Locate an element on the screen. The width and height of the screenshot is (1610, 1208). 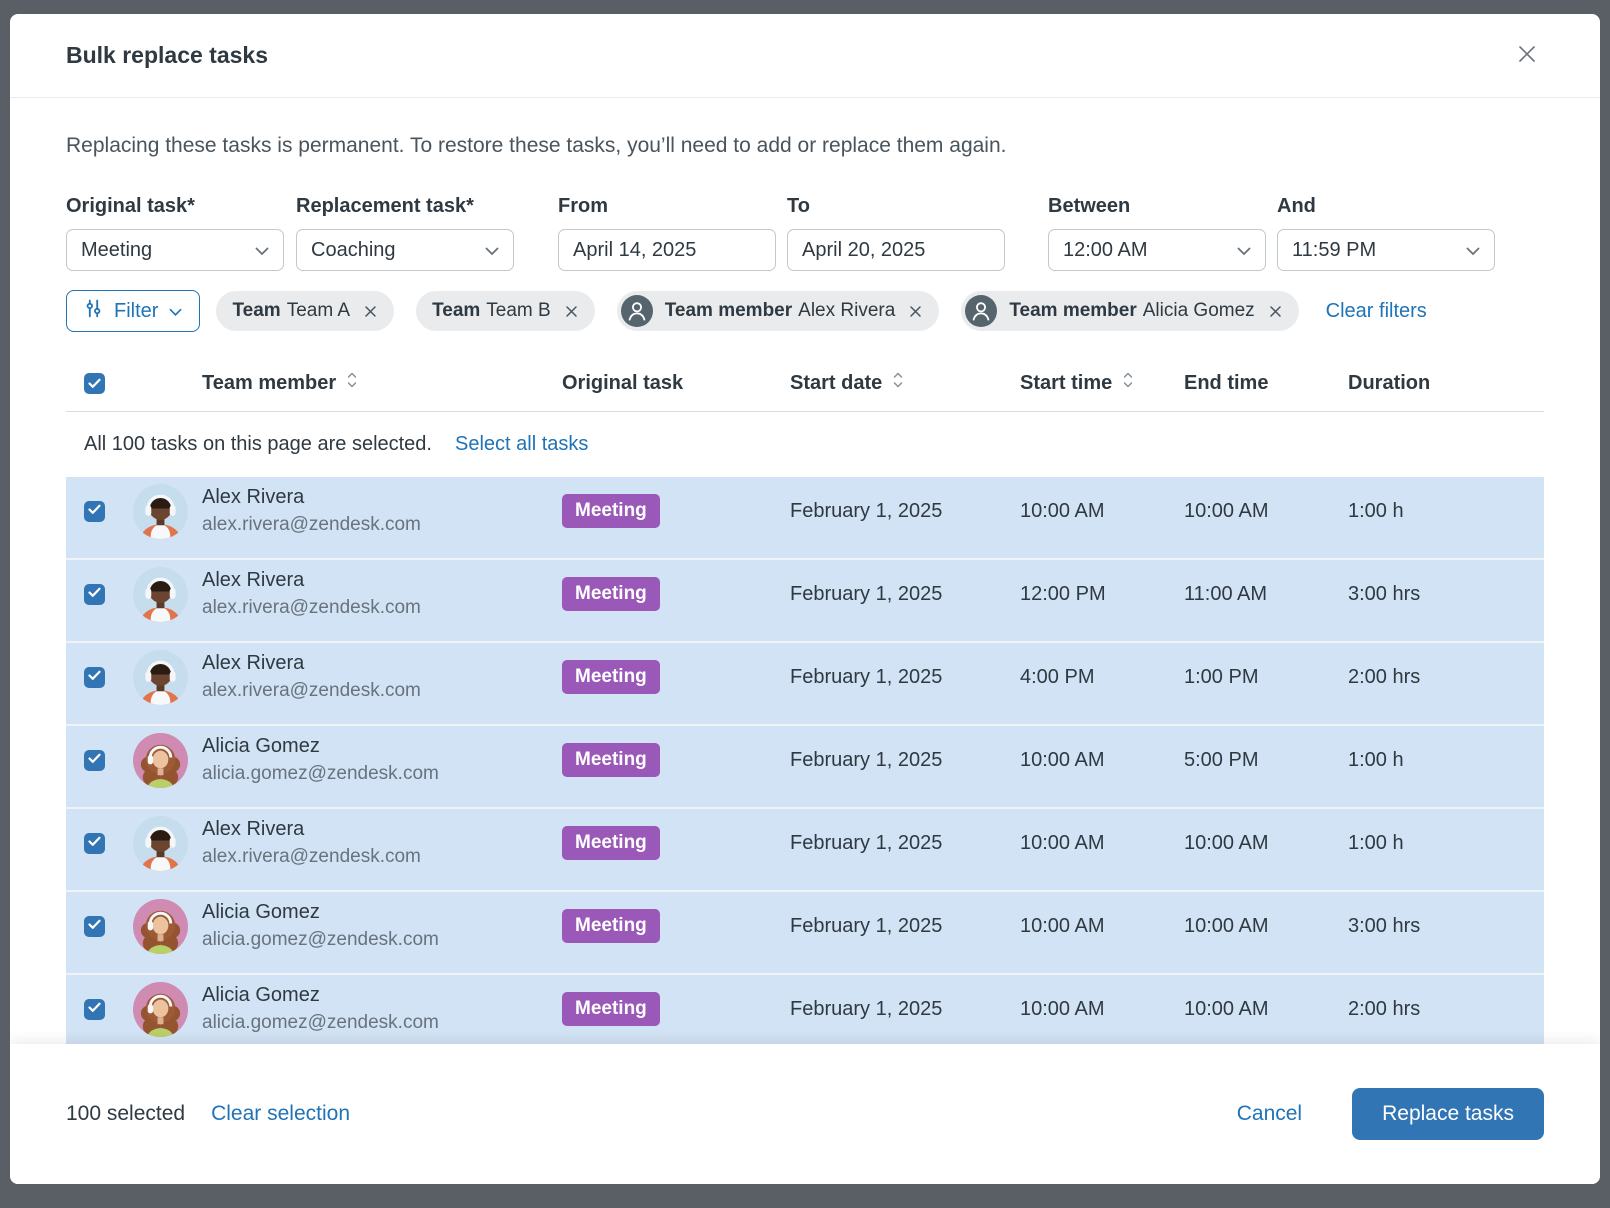
end-time-cell: 11:00 AM is located at coordinates (1226, 593).